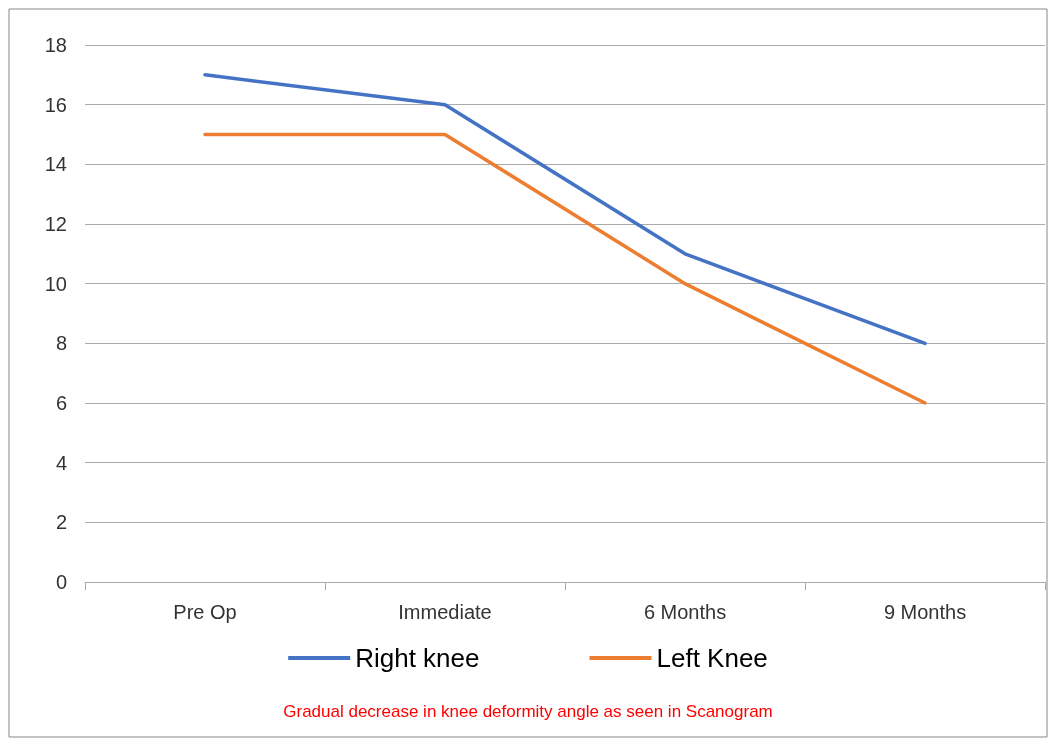  Describe the element at coordinates (61, 403) in the screenshot. I see `y-tick-label: 6` at that location.